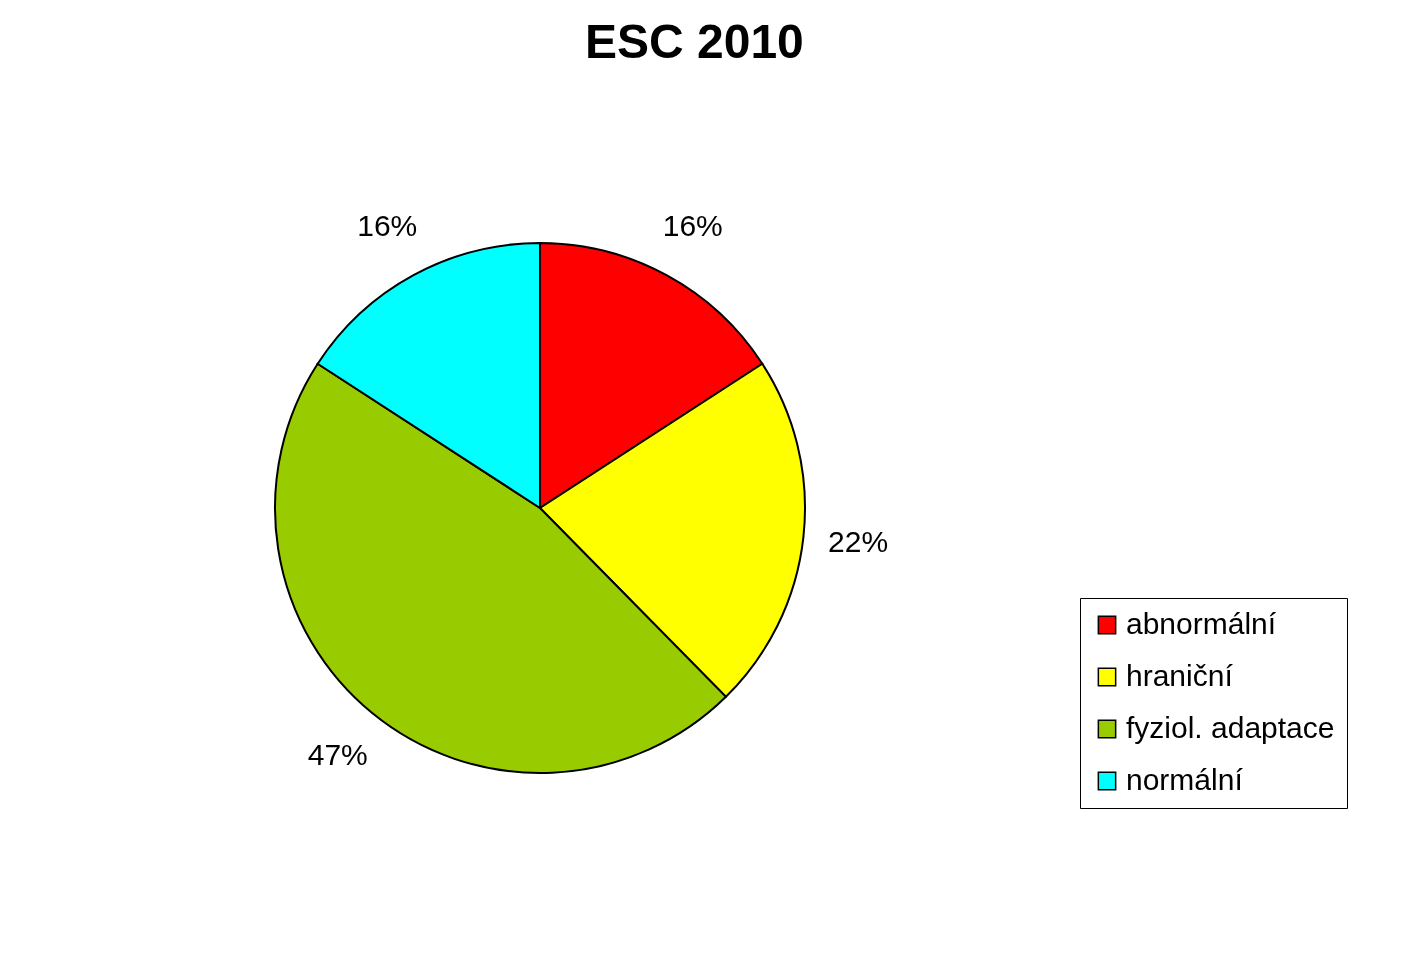 Image resolution: width=1418 pixels, height=956 pixels. I want to click on legend-label: fyziol. adaptace, so click(1230, 727).